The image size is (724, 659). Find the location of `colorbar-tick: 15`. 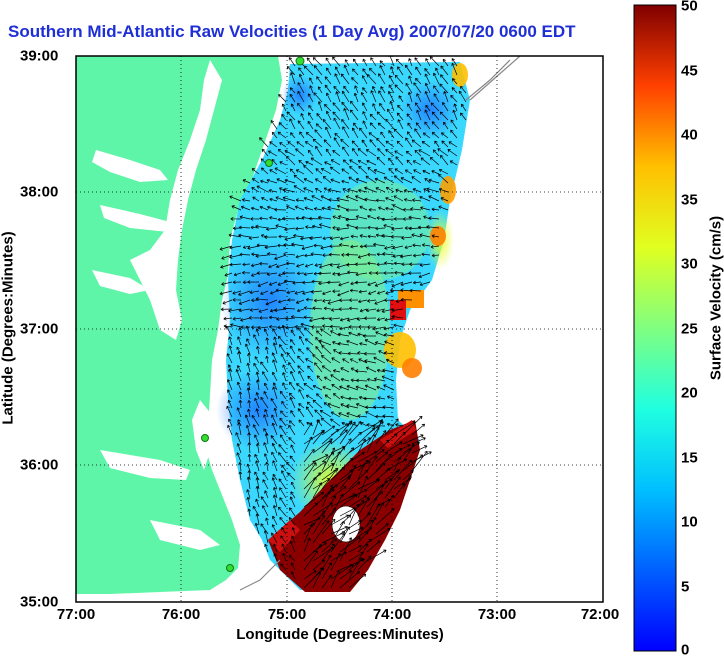

colorbar-tick: 15 is located at coordinates (689, 458).